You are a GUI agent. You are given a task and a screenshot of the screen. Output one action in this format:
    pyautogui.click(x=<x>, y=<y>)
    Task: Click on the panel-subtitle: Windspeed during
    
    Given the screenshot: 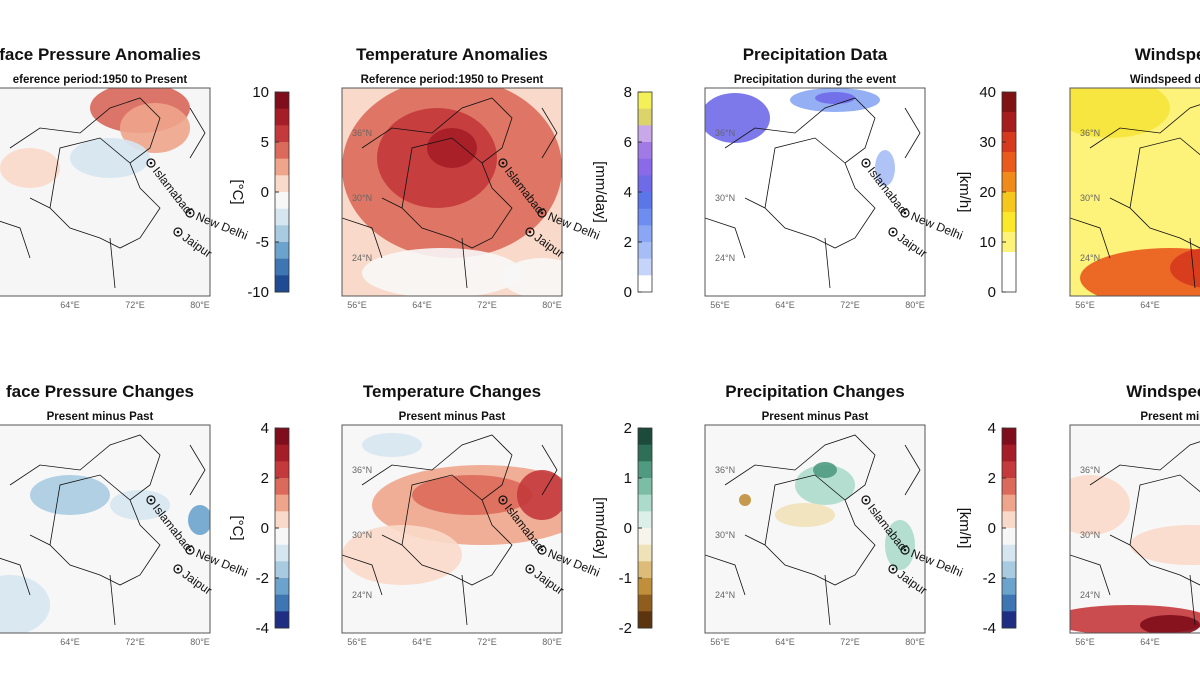 What is the action you would take?
    pyautogui.click(x=1165, y=80)
    